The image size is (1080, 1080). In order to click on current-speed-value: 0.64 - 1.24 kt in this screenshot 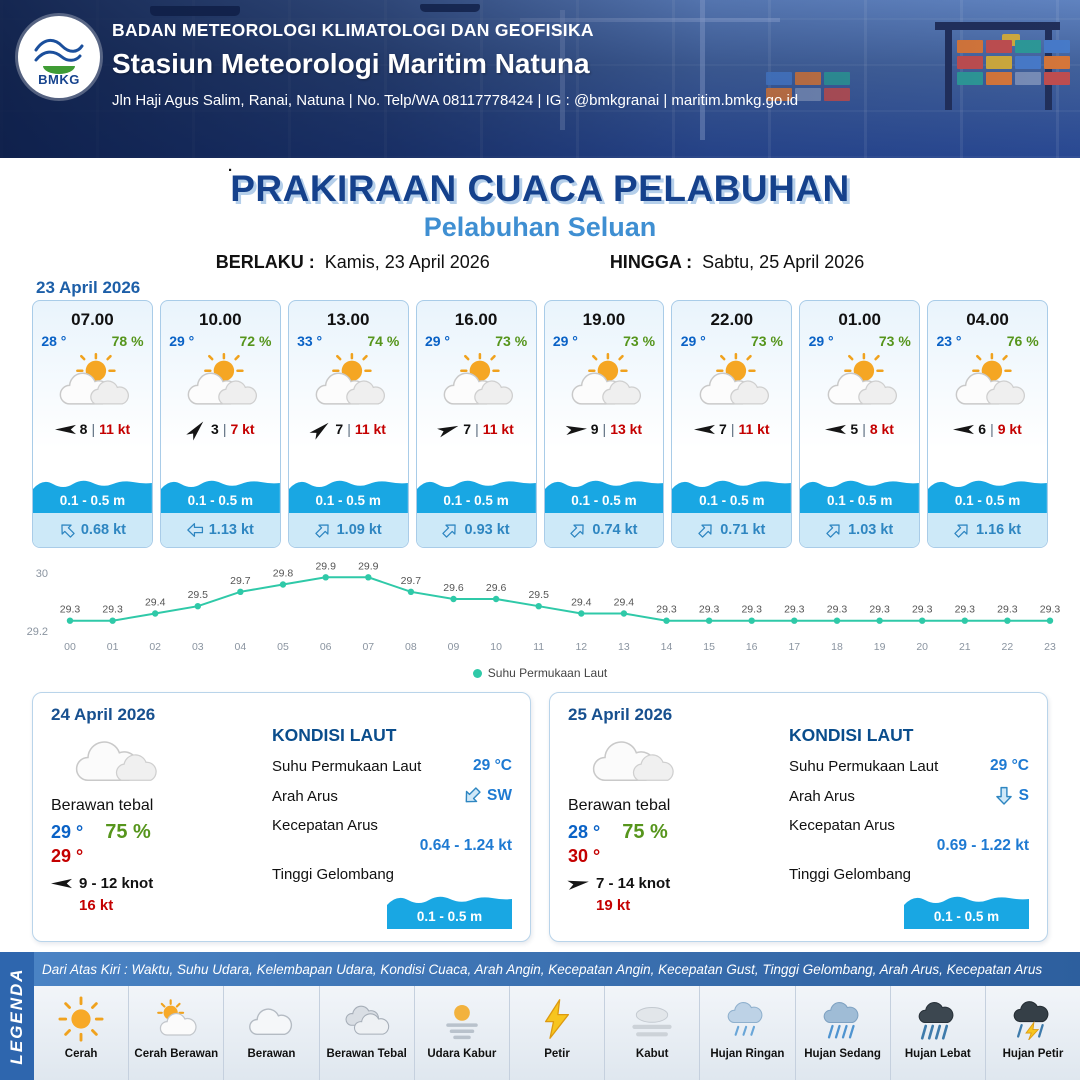, I will do `click(465, 845)`.